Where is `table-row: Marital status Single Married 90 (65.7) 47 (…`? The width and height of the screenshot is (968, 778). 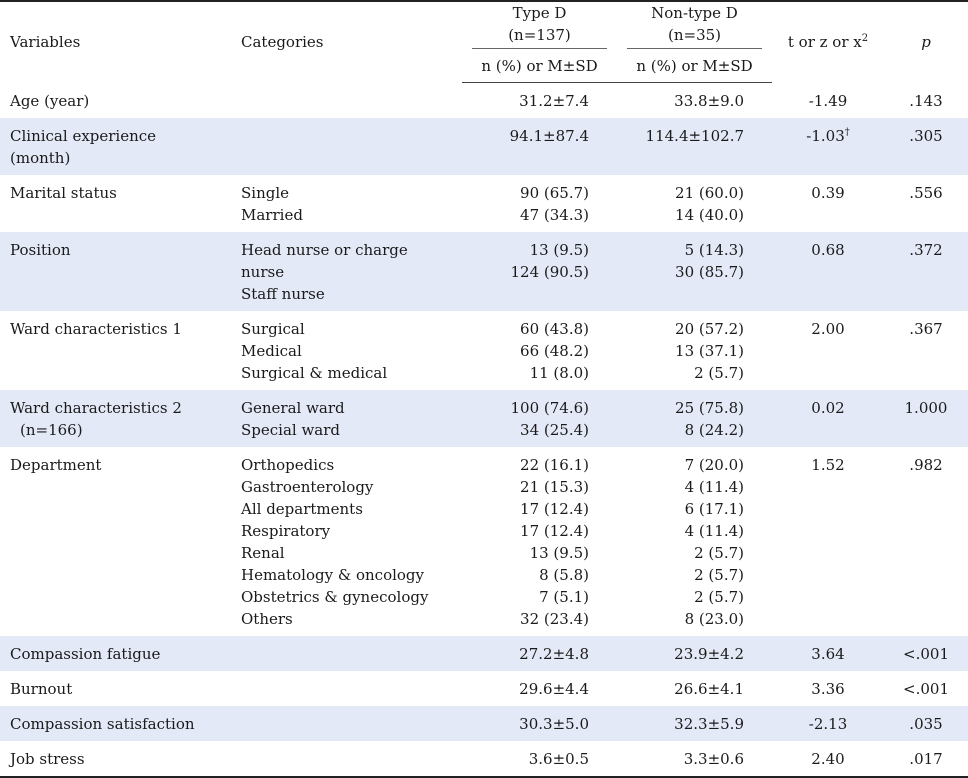 table-row: Marital status Single Married 90 (65.7) 47 (… is located at coordinates (484, 203).